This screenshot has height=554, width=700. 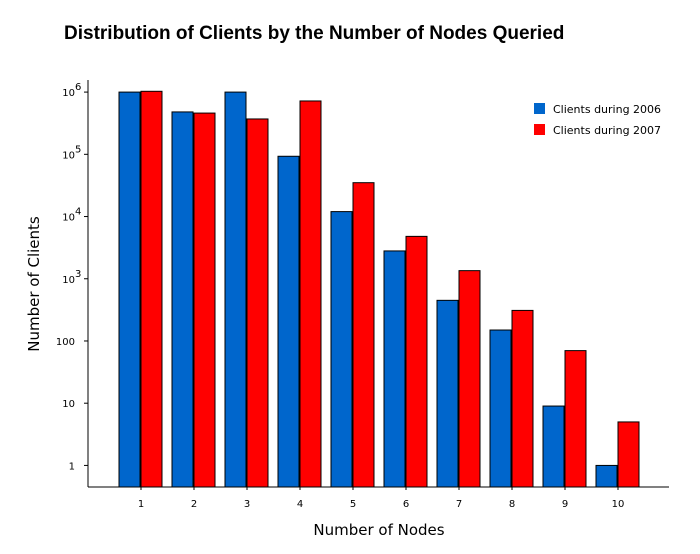 I want to click on x-tick-label: 5, so click(x=353, y=504).